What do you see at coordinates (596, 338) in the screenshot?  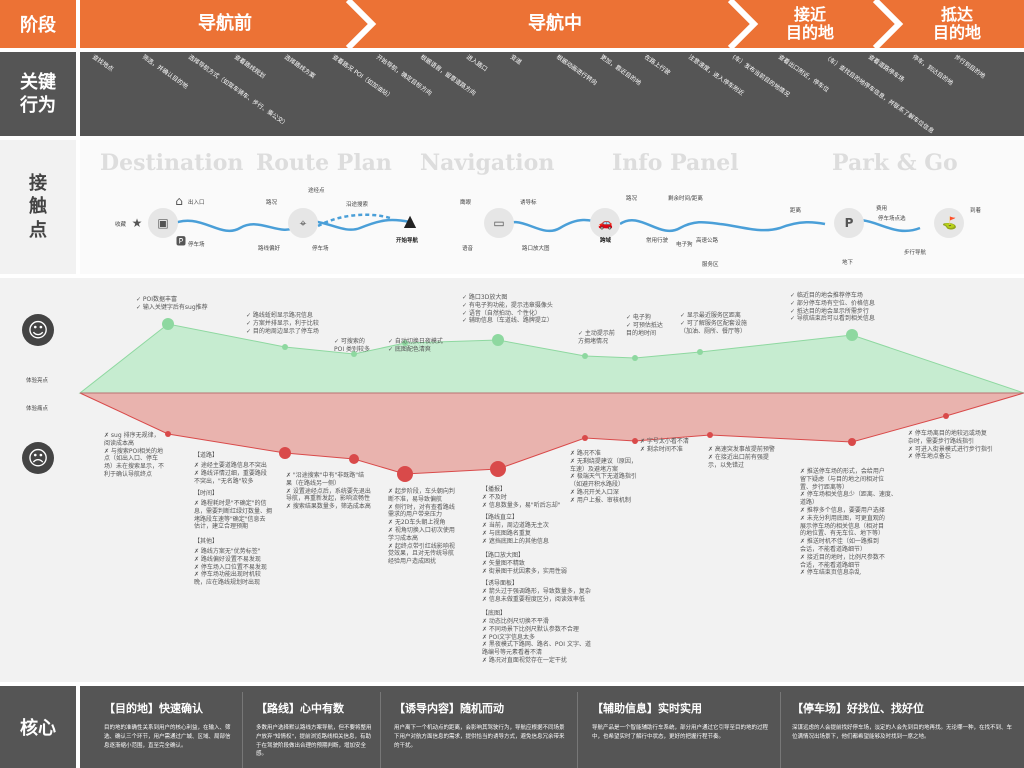 I see `highlights-info1-note: ✓ 主动提示前 方拥堵情况` at bounding box center [596, 338].